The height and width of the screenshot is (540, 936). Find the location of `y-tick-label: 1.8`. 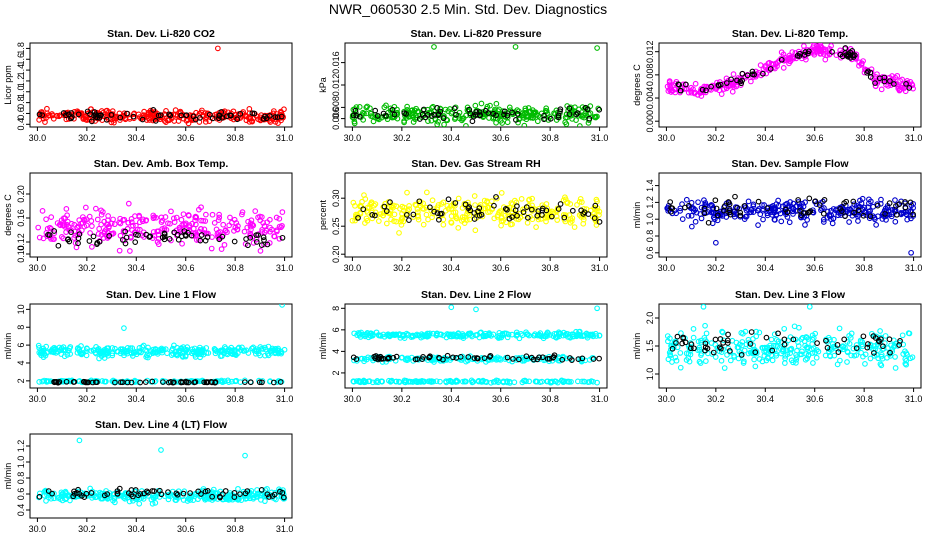

y-tick-label: 1.8 is located at coordinates (21, 48).